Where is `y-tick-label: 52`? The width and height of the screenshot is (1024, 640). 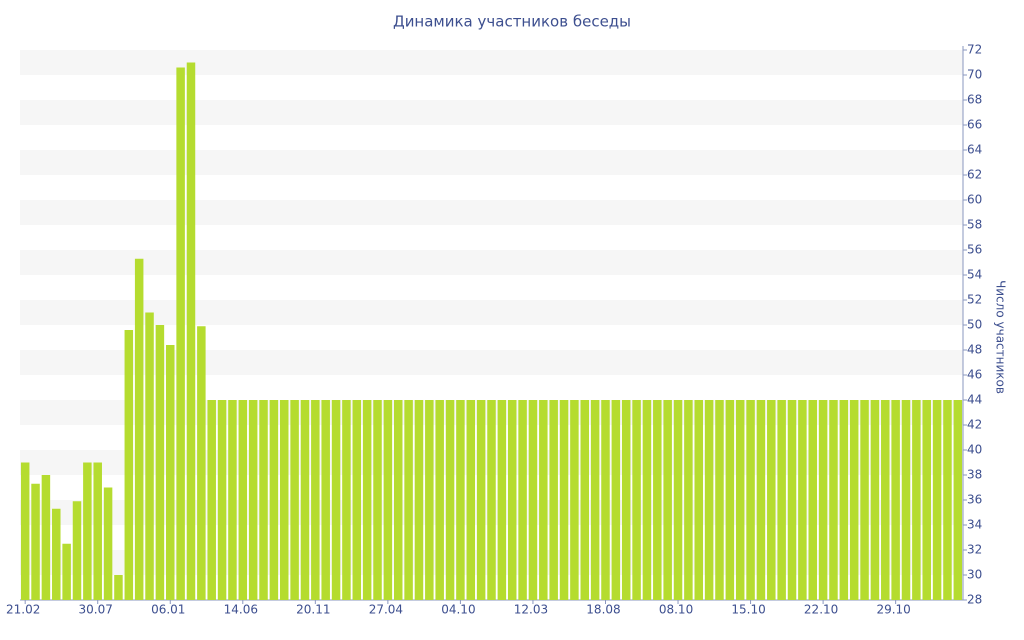
y-tick-label: 52 is located at coordinates (974, 300).